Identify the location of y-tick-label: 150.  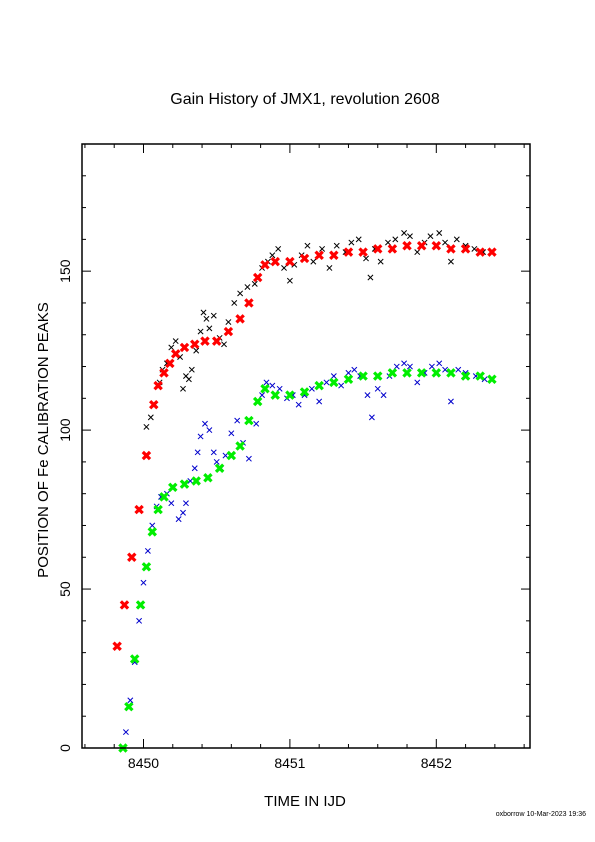
(65, 271).